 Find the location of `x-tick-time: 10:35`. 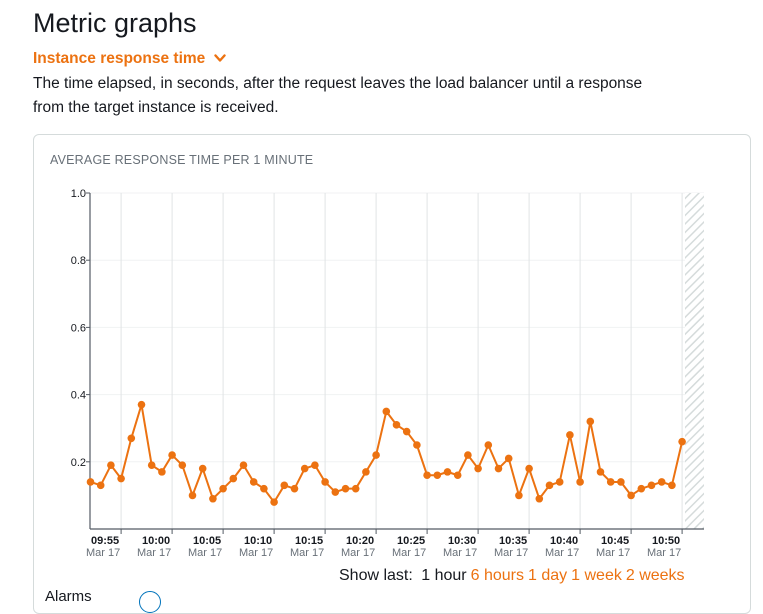

x-tick-time: 10:35 is located at coordinates (513, 541).